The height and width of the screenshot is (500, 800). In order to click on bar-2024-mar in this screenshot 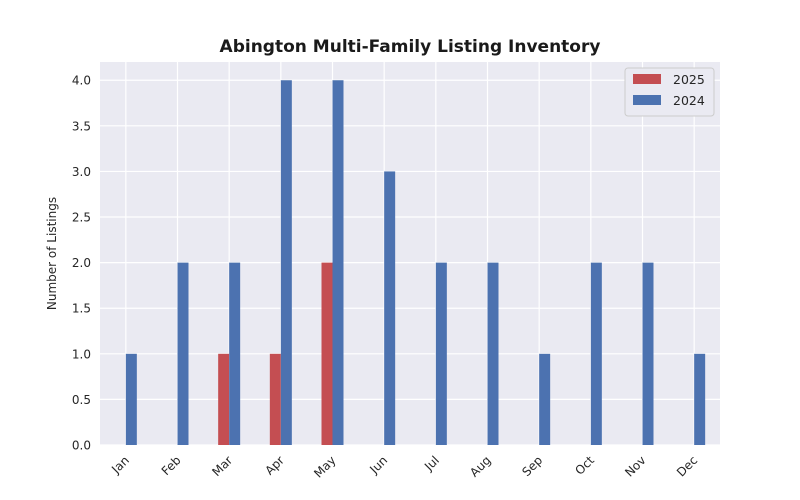, I will do `click(235, 353)`.